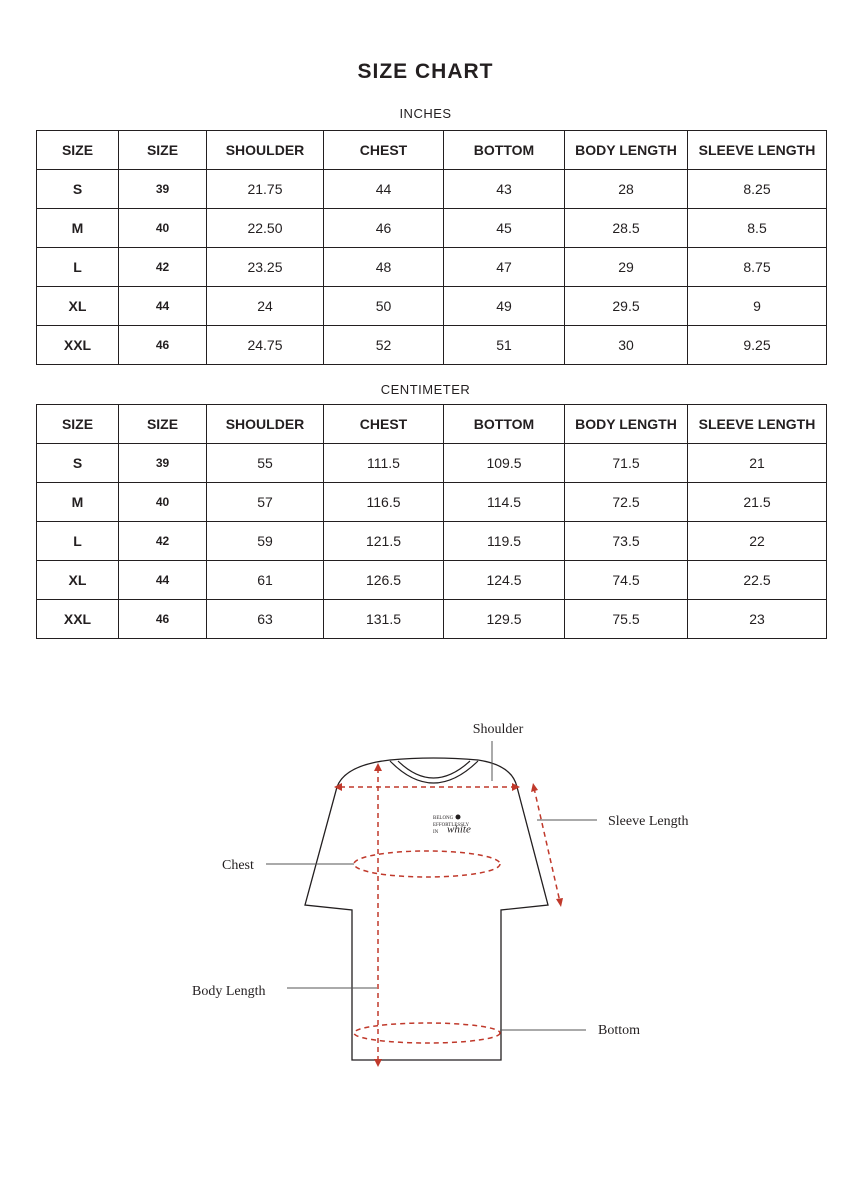 The image size is (851, 1200). Describe the element at coordinates (77, 580) in the screenshot. I see `table-cell: XL` at that location.